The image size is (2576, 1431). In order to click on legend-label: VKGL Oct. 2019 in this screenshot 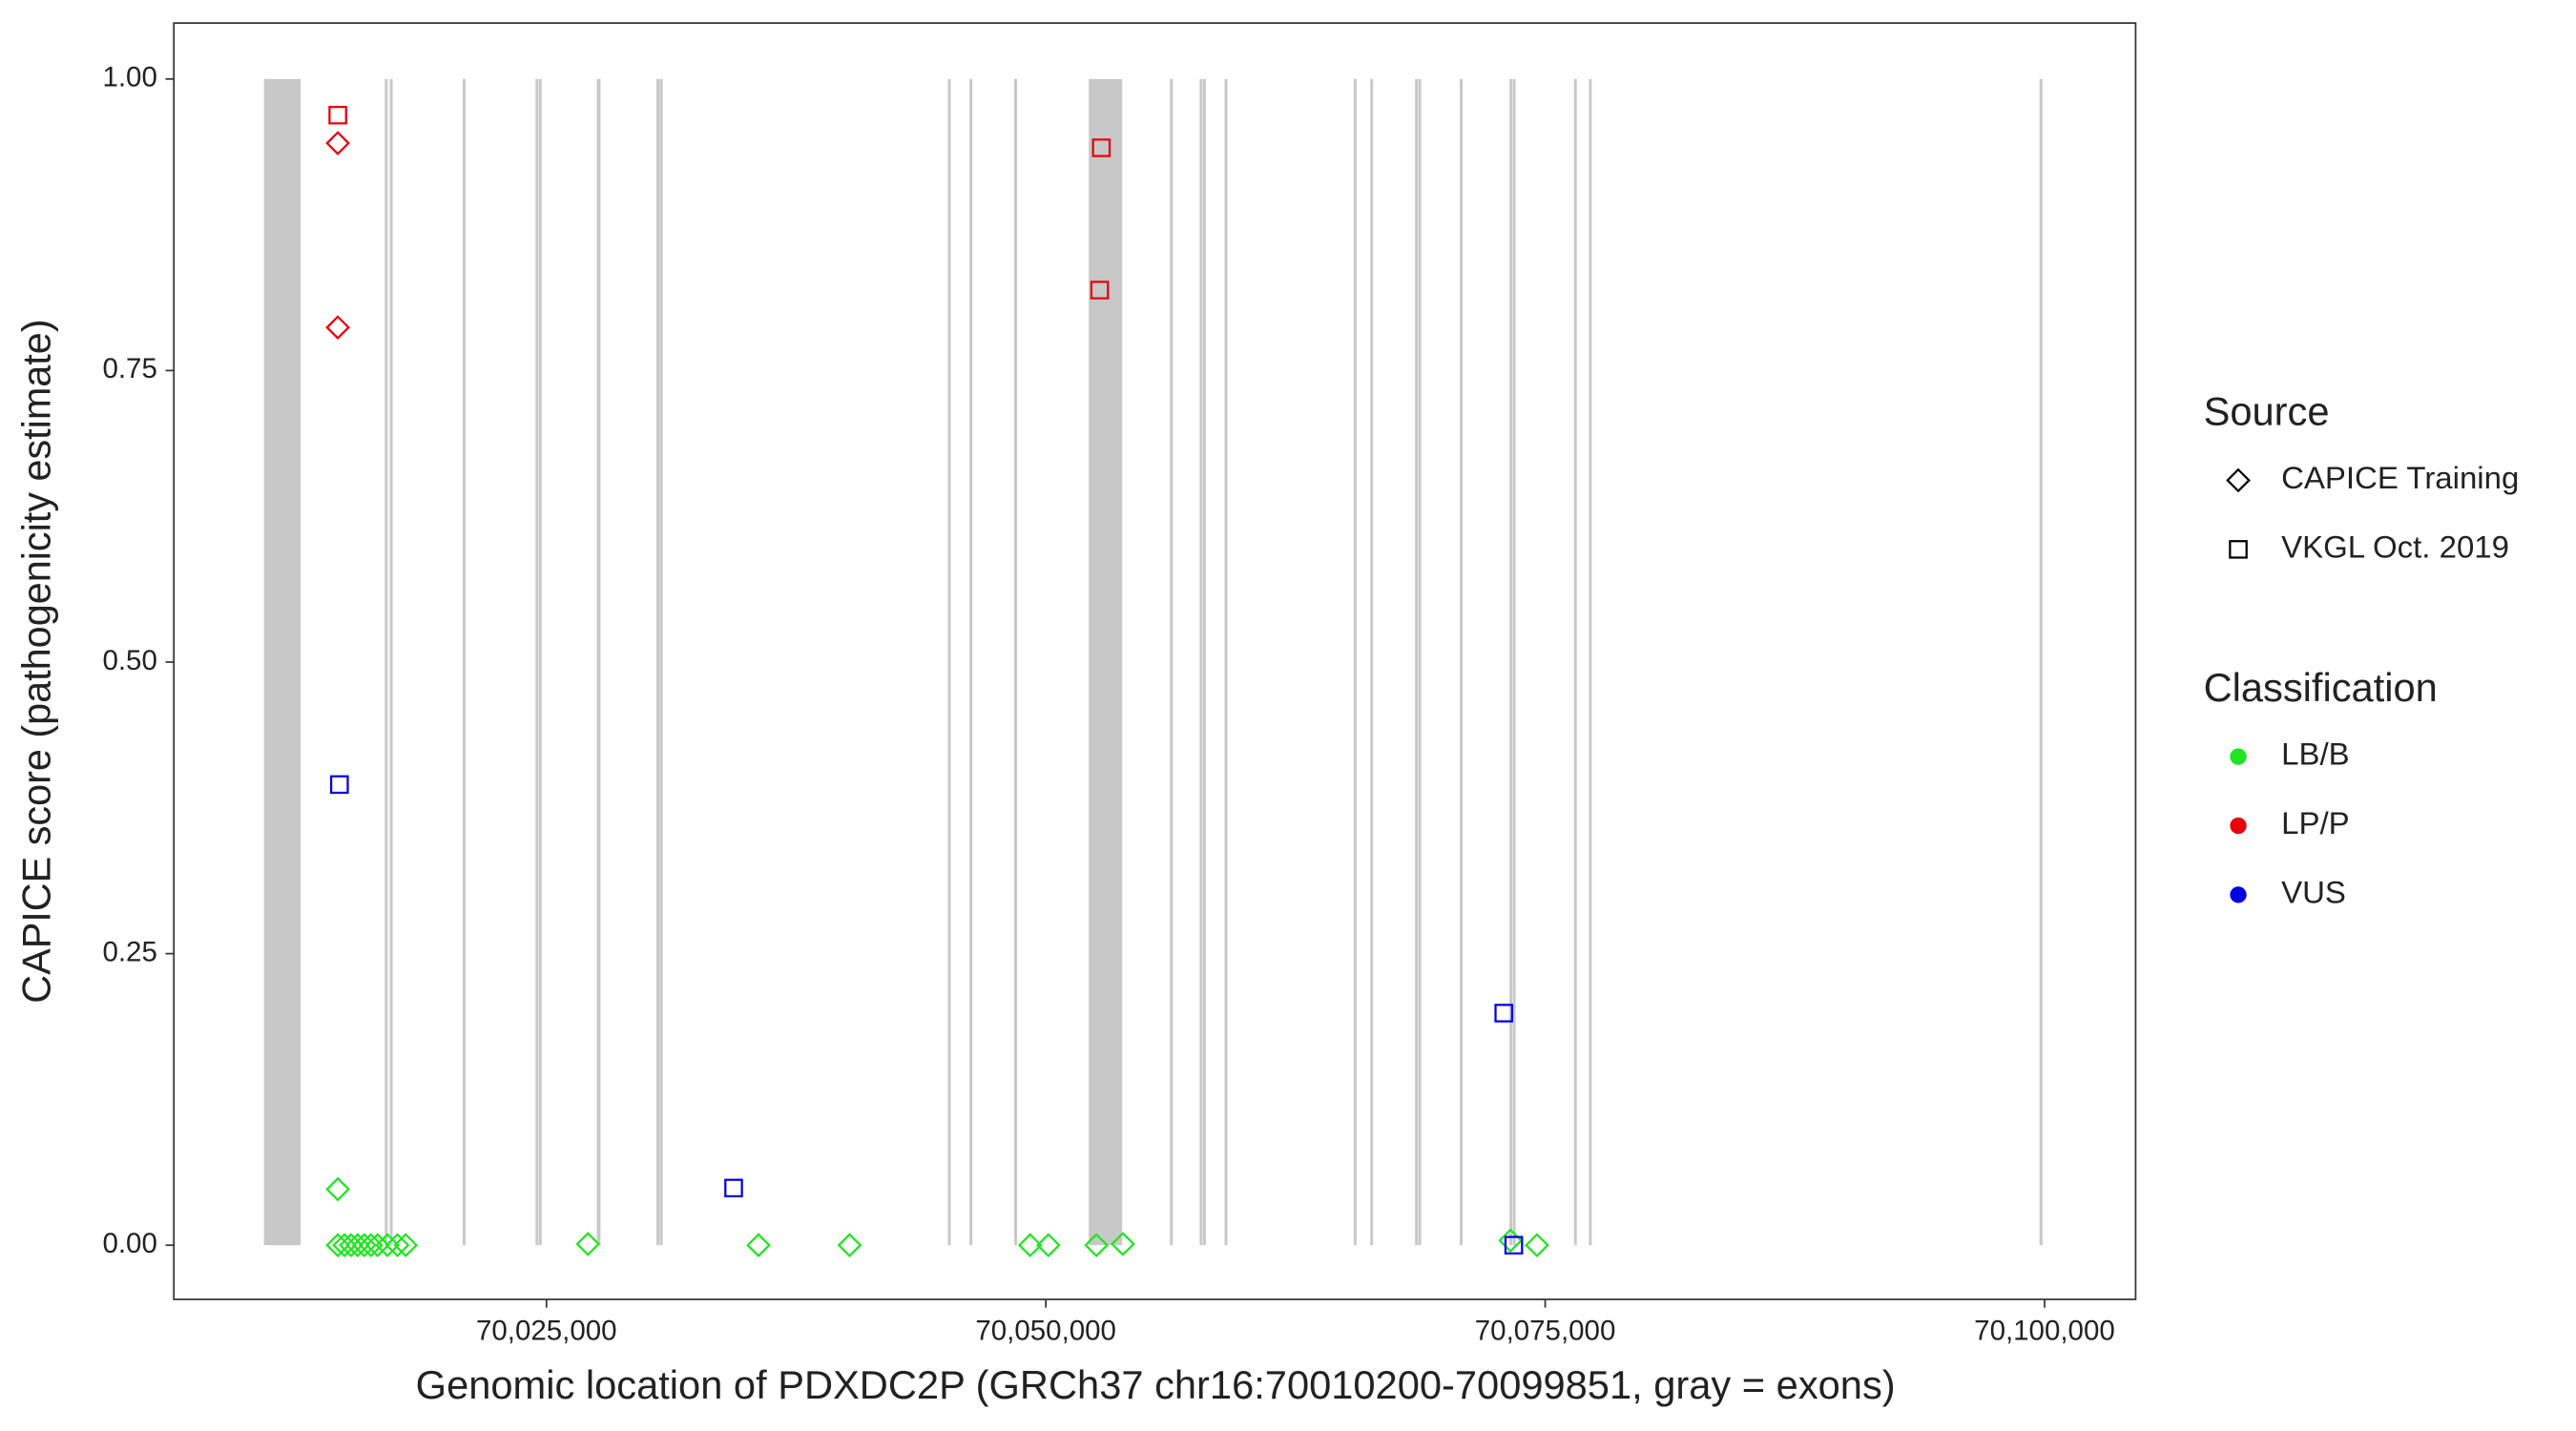, I will do `click(2395, 547)`.